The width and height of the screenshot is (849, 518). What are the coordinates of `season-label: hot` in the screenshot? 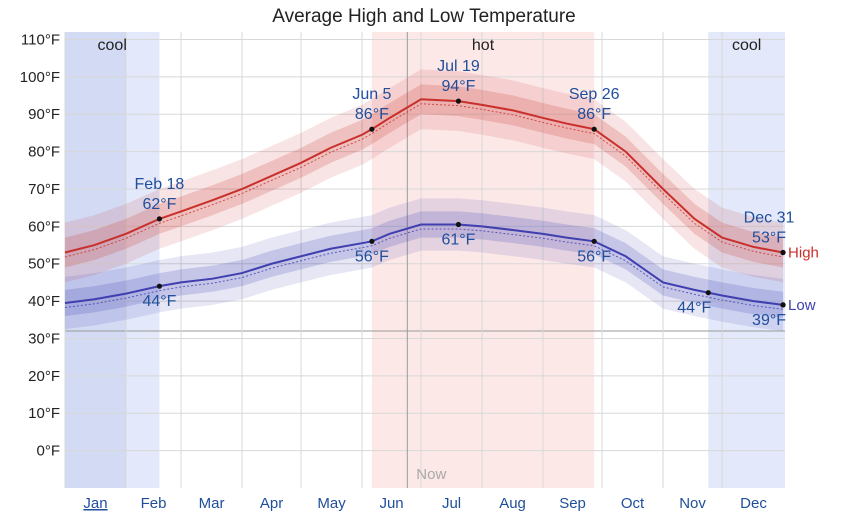 It's located at (483, 45).